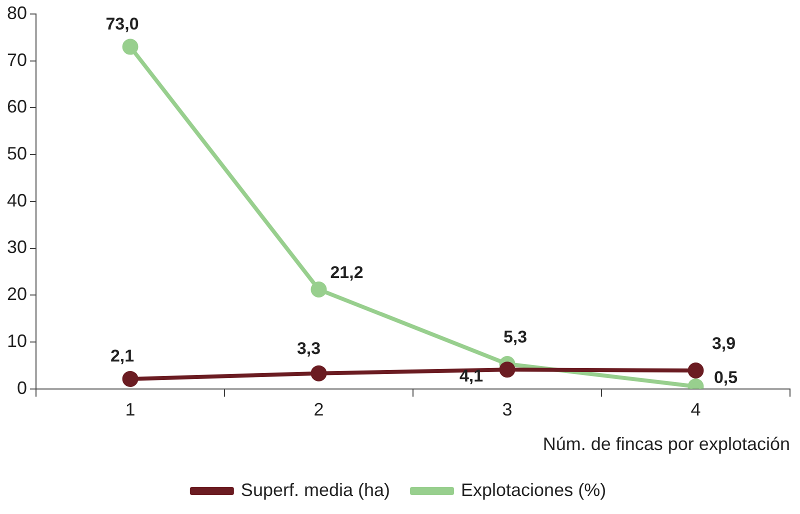  What do you see at coordinates (22, 388) in the screenshot?
I see `y-tick-label: 0` at bounding box center [22, 388].